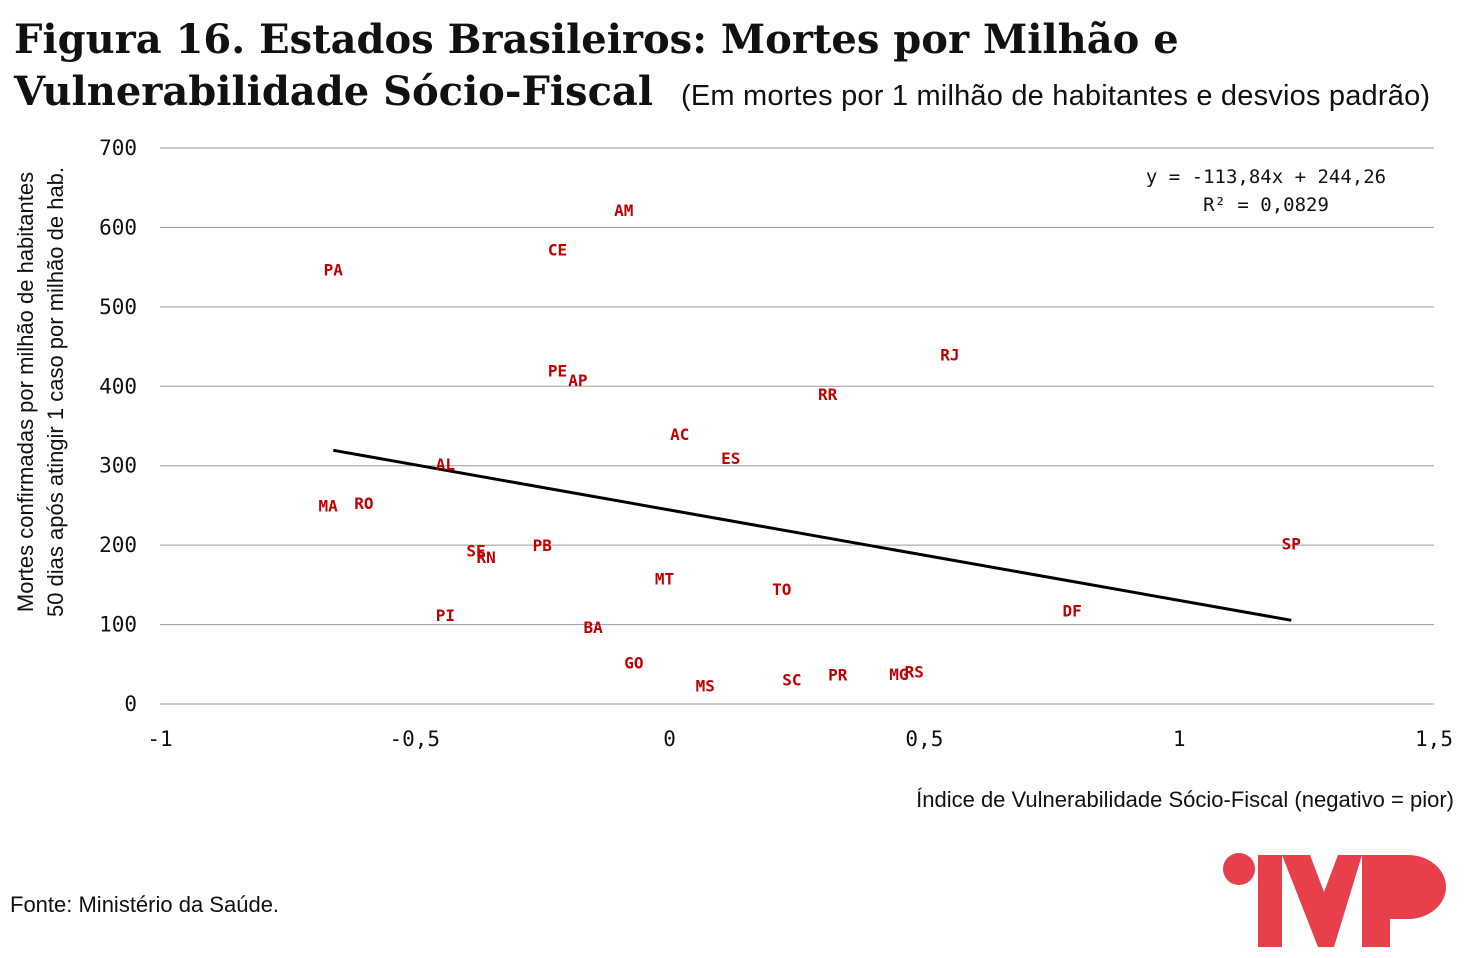 This screenshot has height=958, width=1466. Describe the element at coordinates (664, 579) in the screenshot. I see `point-label-mt: MT` at that location.